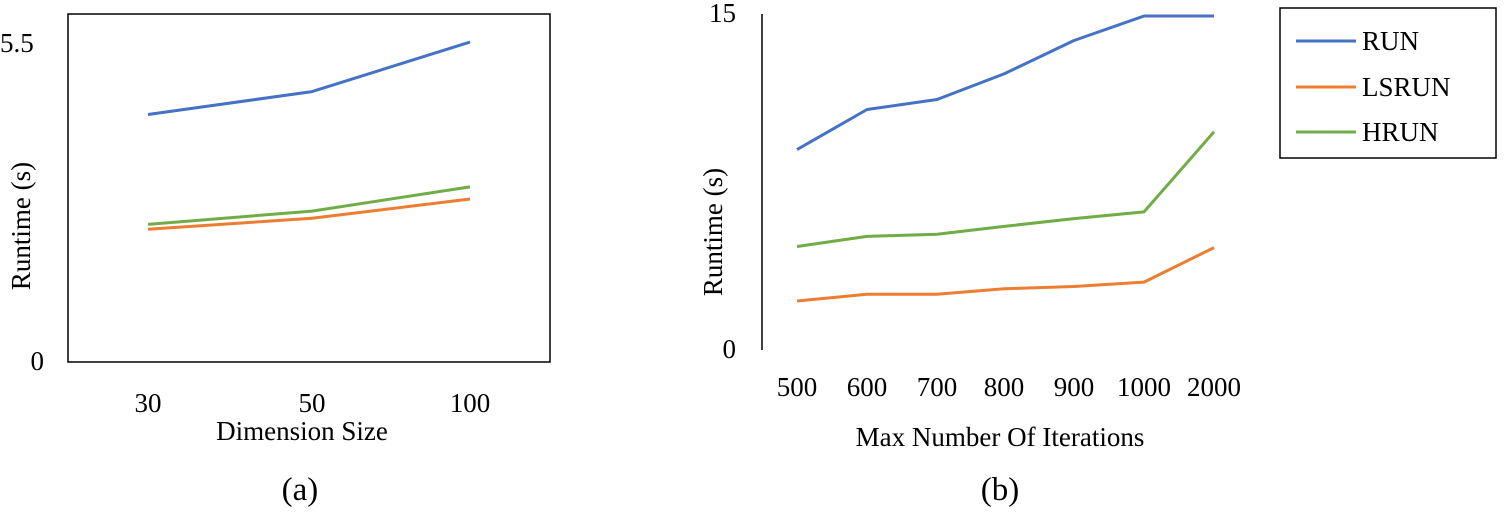  Describe the element at coordinates (1006, 189) in the screenshot. I see `chart-b-line-hrun` at that location.